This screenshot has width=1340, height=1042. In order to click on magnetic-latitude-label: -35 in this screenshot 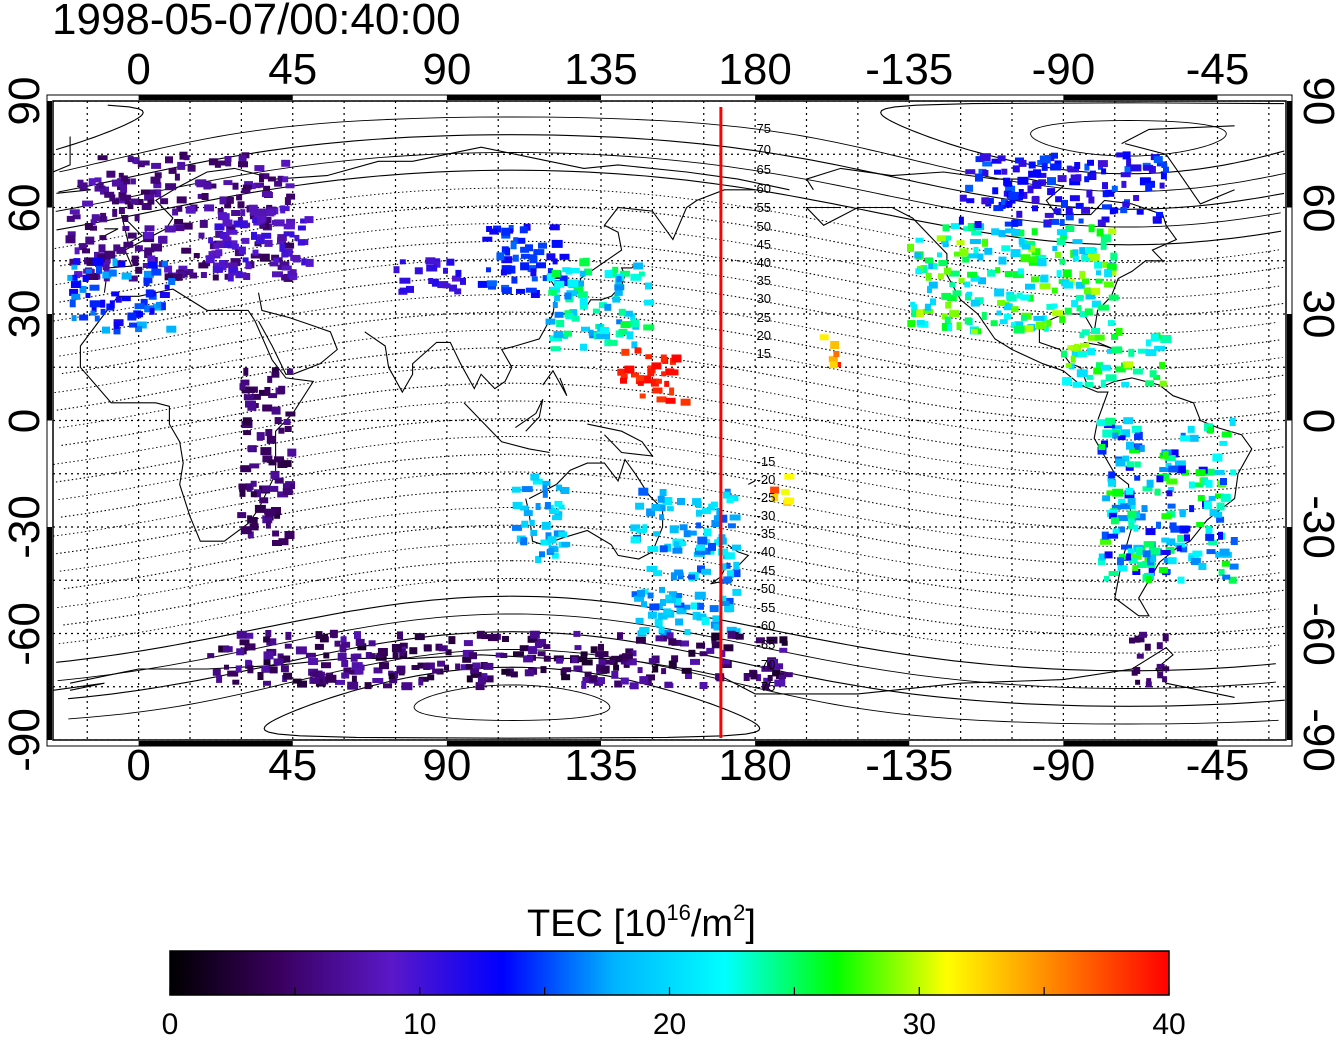, I will do `click(766, 534)`.